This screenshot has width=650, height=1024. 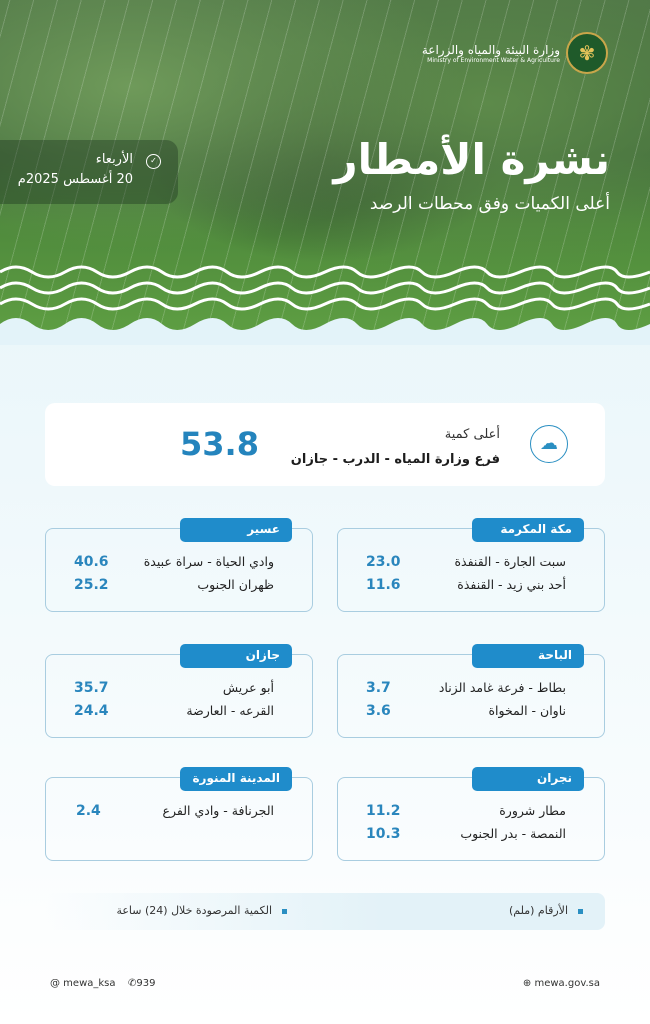 I want to click on ministry-name-ar: وزارة البيئة والمياه والزراعة, so click(x=490, y=49).